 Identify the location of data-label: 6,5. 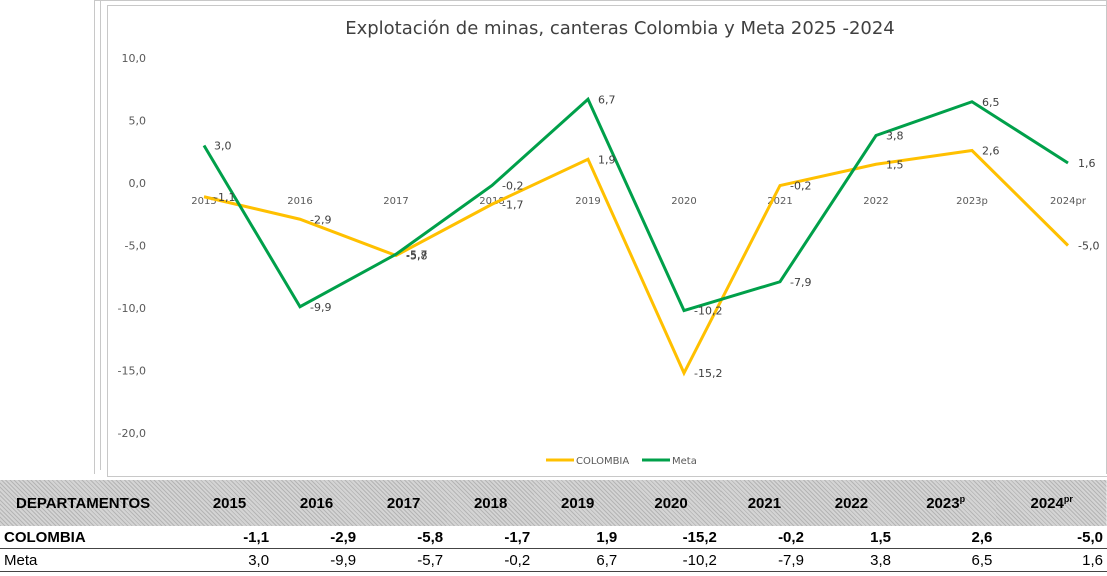
(991, 102).